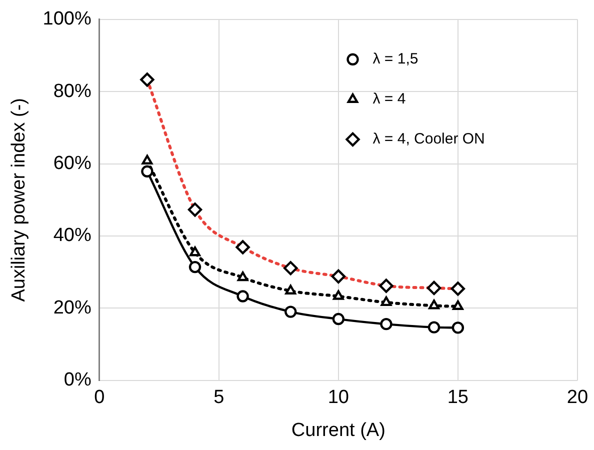  What do you see at coordinates (99, 397) in the screenshot?
I see `x-tick-label: 0` at bounding box center [99, 397].